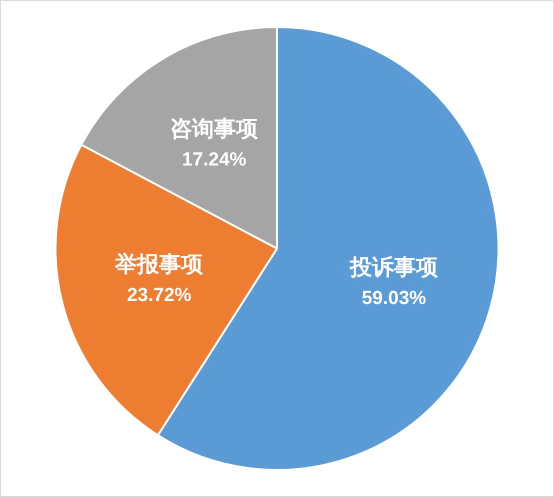  Describe the element at coordinates (214, 159) in the screenshot. I see `data-label: 17.24%` at that location.